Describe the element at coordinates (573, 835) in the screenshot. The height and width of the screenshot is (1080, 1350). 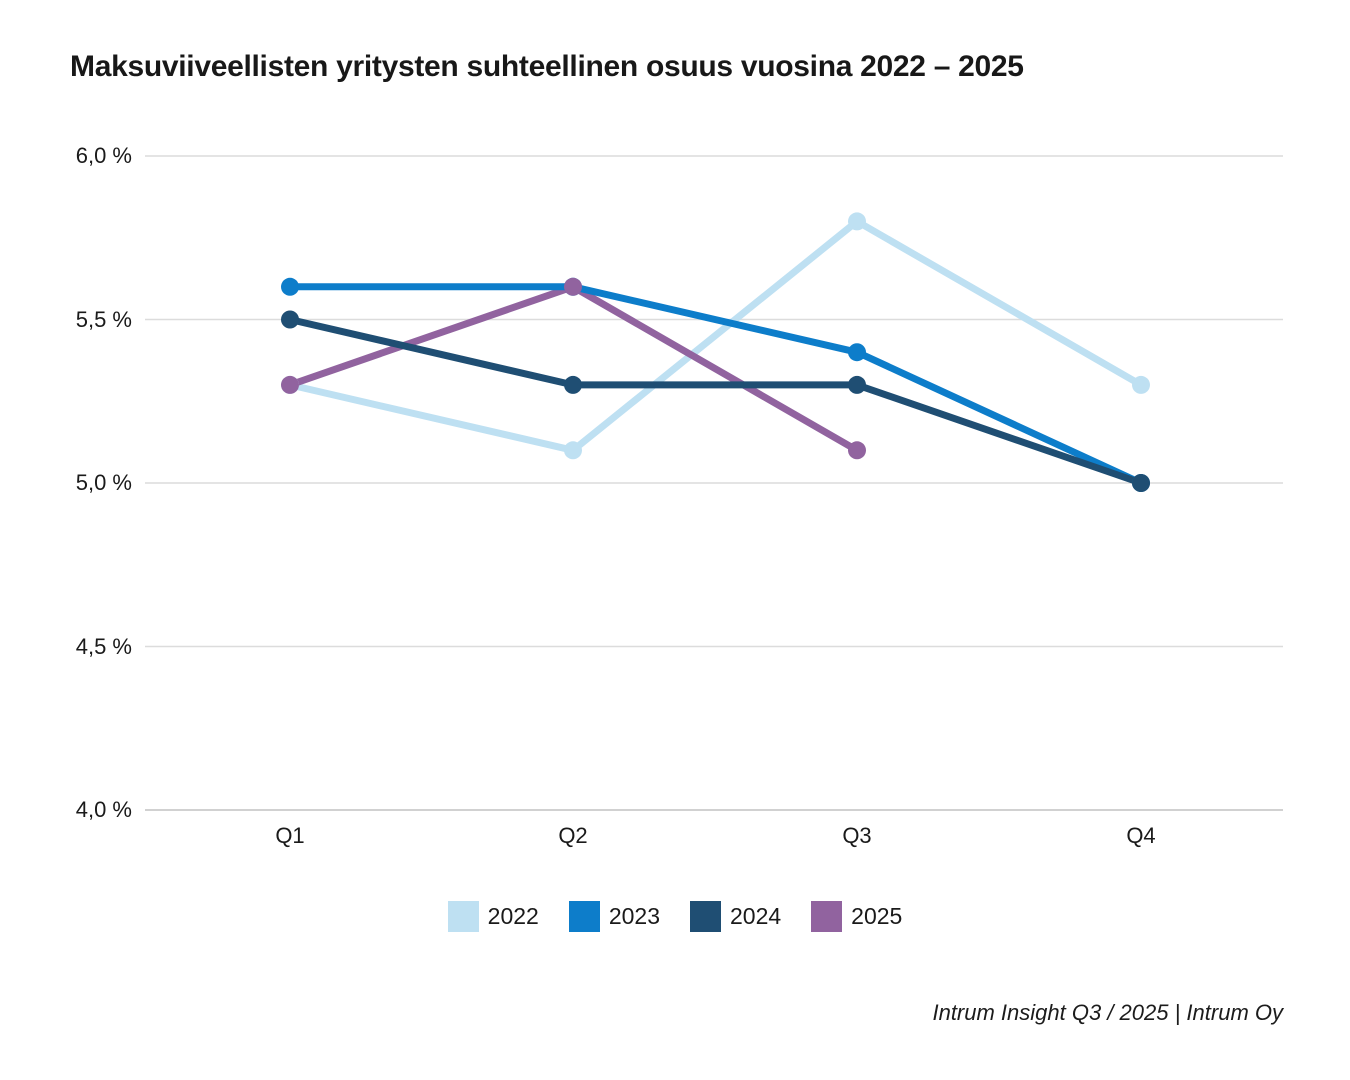
I see `x-axis-tick-label-q2: Q2` at that location.